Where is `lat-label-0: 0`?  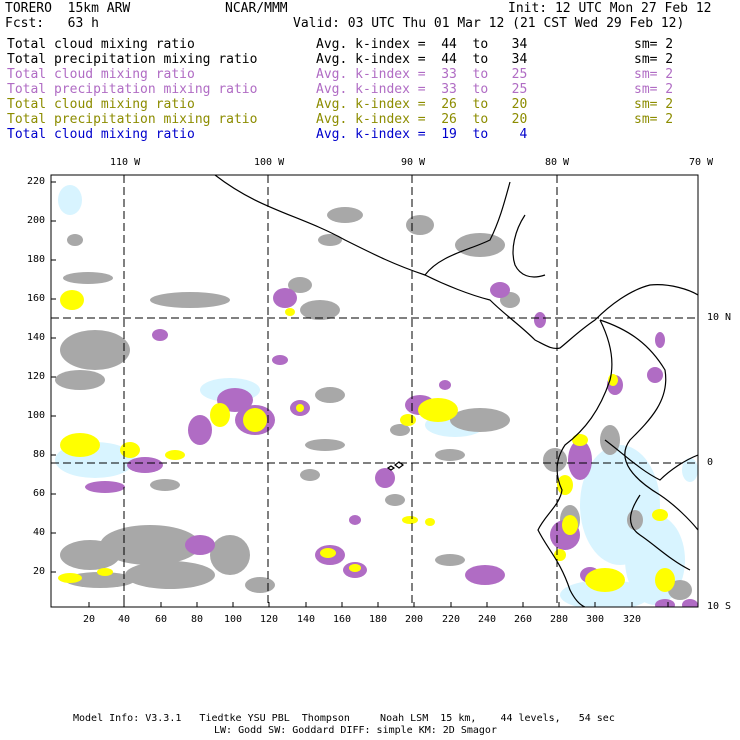 lat-label-0: 0 is located at coordinates (710, 462).